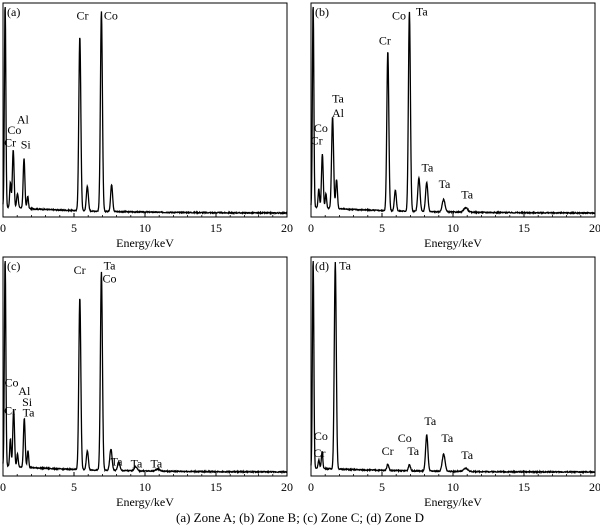 This screenshot has width=600, height=531. Describe the element at coordinates (13, 12) in the screenshot. I see `panel-label: (a)` at that location.